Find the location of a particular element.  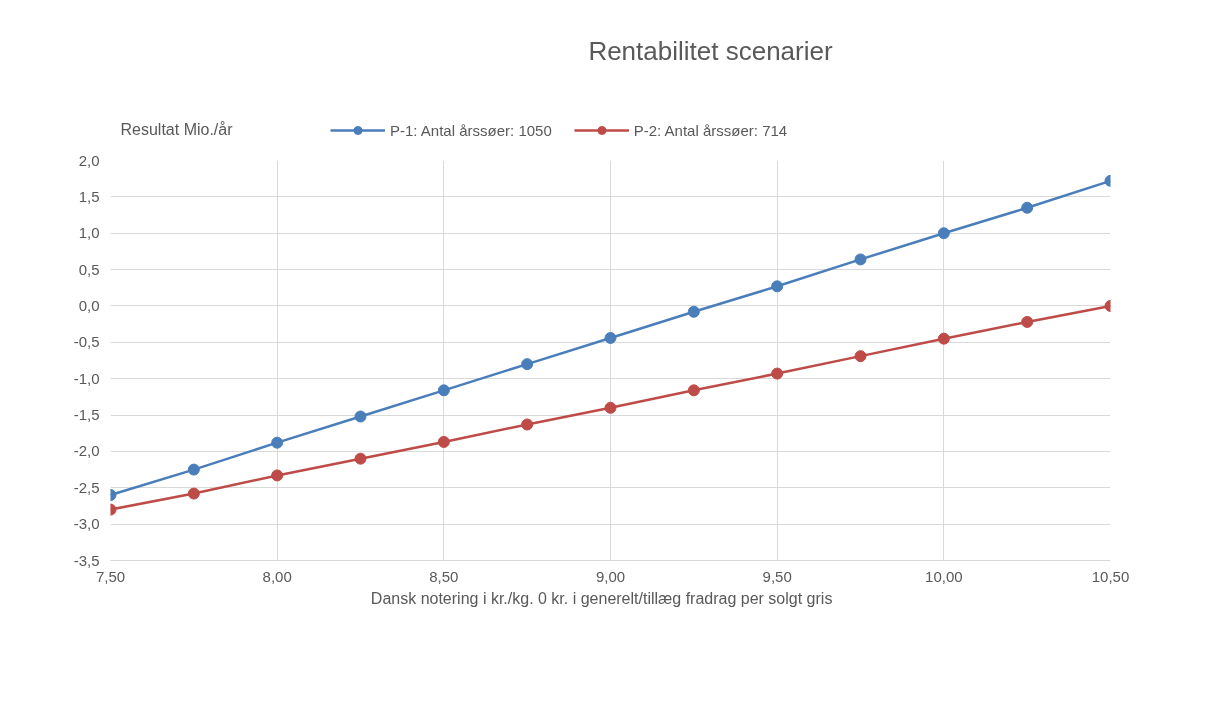

x-tick-label: 8,50 is located at coordinates (444, 576).